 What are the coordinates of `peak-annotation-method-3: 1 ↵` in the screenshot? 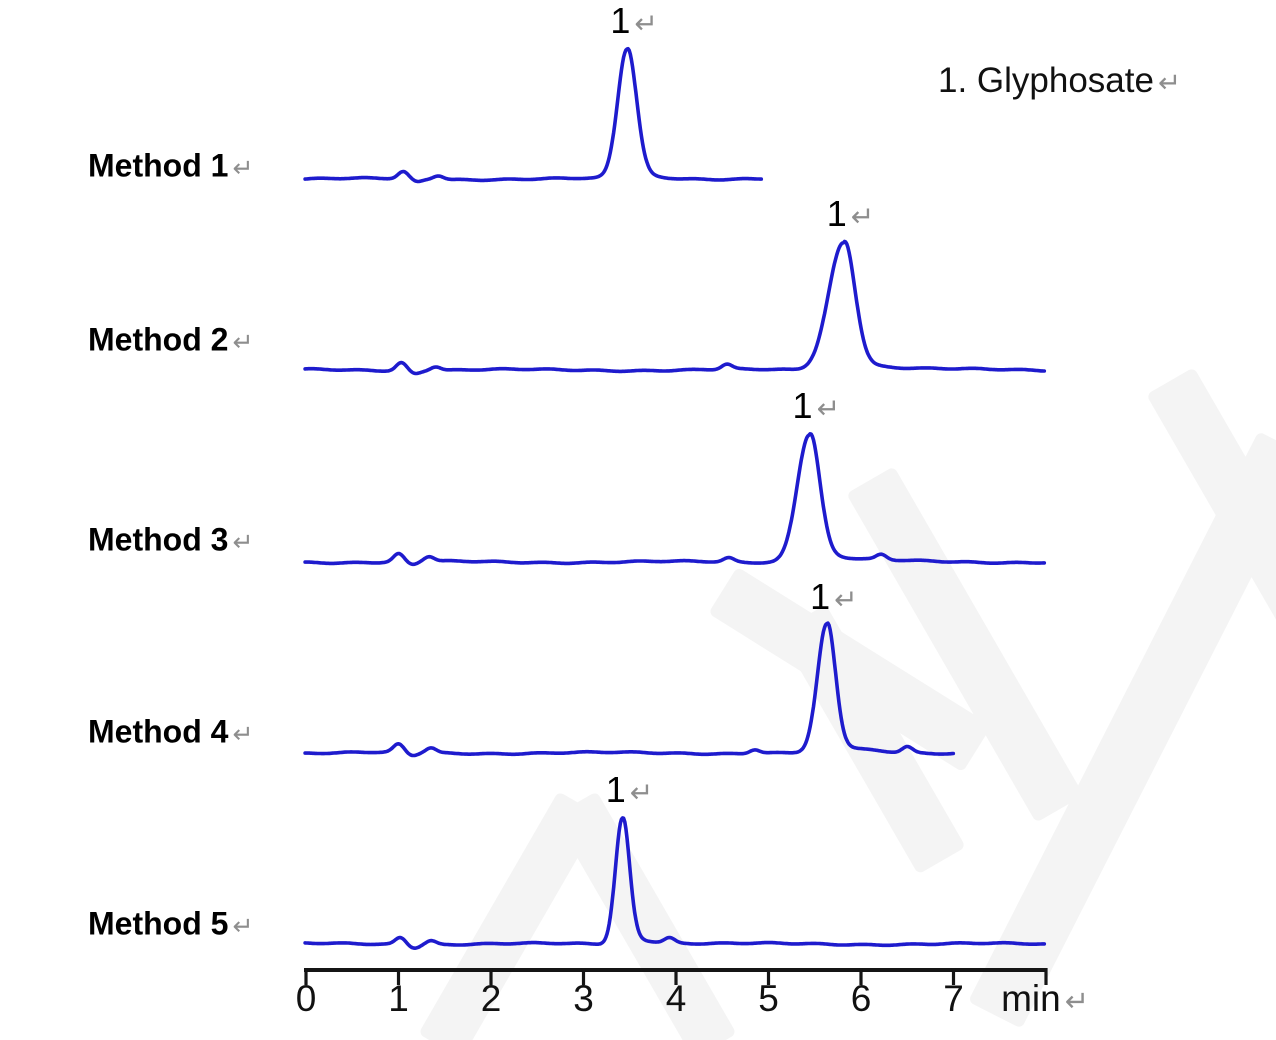 It's located at (817, 406).